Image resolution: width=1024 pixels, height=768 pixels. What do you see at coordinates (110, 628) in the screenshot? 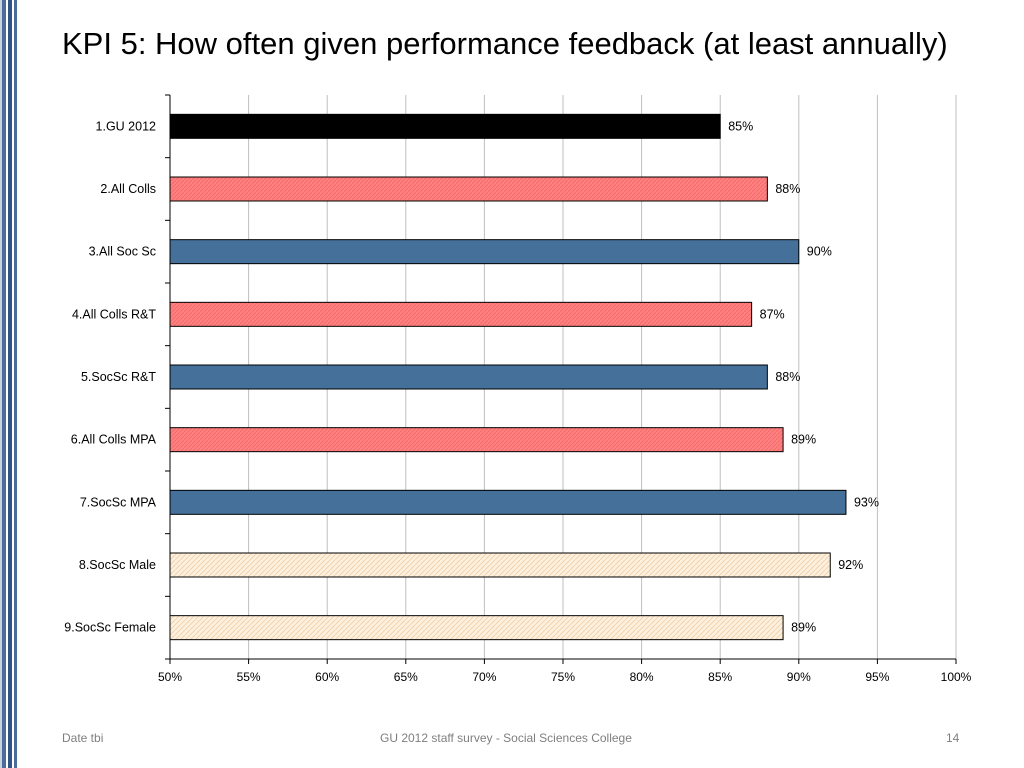
I see `category-label: 9.SocSc Female` at bounding box center [110, 628].